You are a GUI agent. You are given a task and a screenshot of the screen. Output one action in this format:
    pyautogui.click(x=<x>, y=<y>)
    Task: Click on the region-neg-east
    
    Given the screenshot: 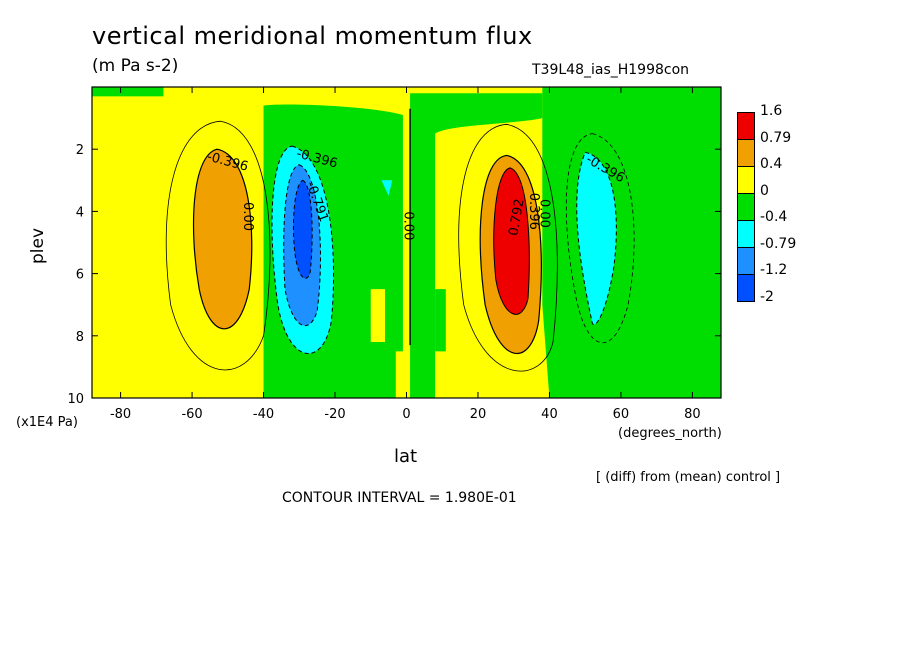 What is the action you would take?
    pyautogui.click(x=631, y=242)
    